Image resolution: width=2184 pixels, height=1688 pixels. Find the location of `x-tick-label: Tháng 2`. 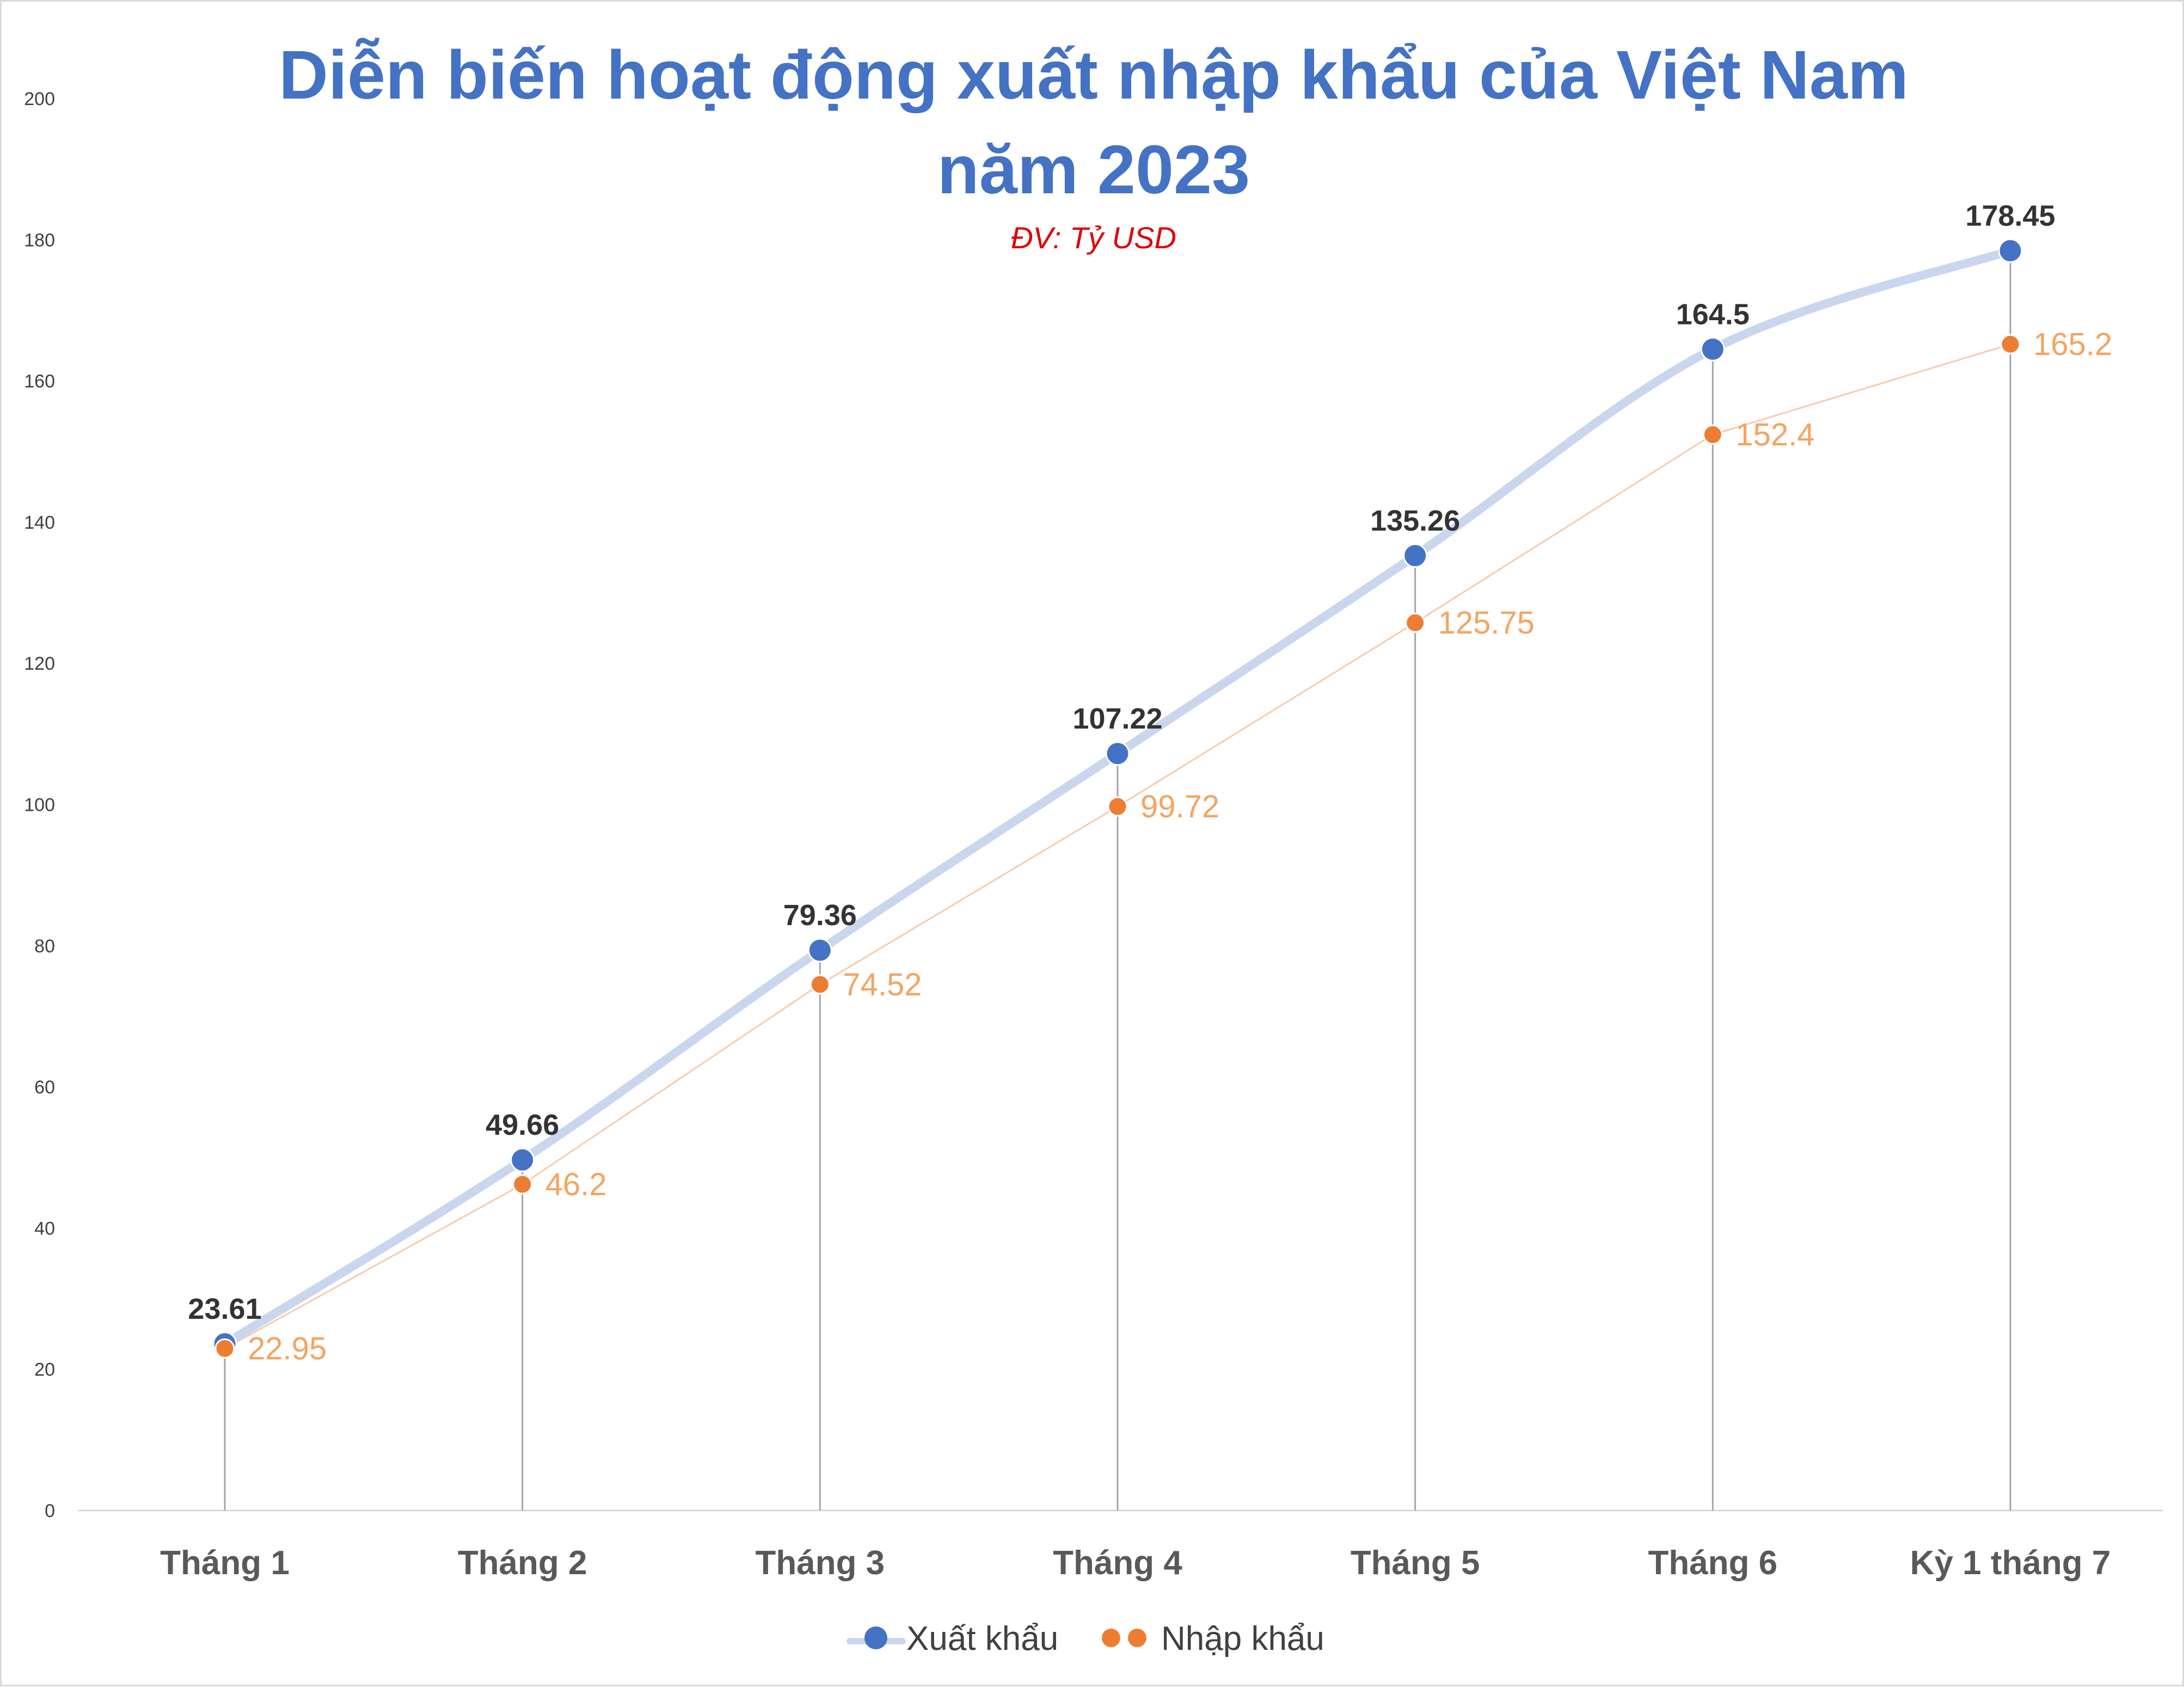

x-tick-label: Tháng 2 is located at coordinates (522, 1563).